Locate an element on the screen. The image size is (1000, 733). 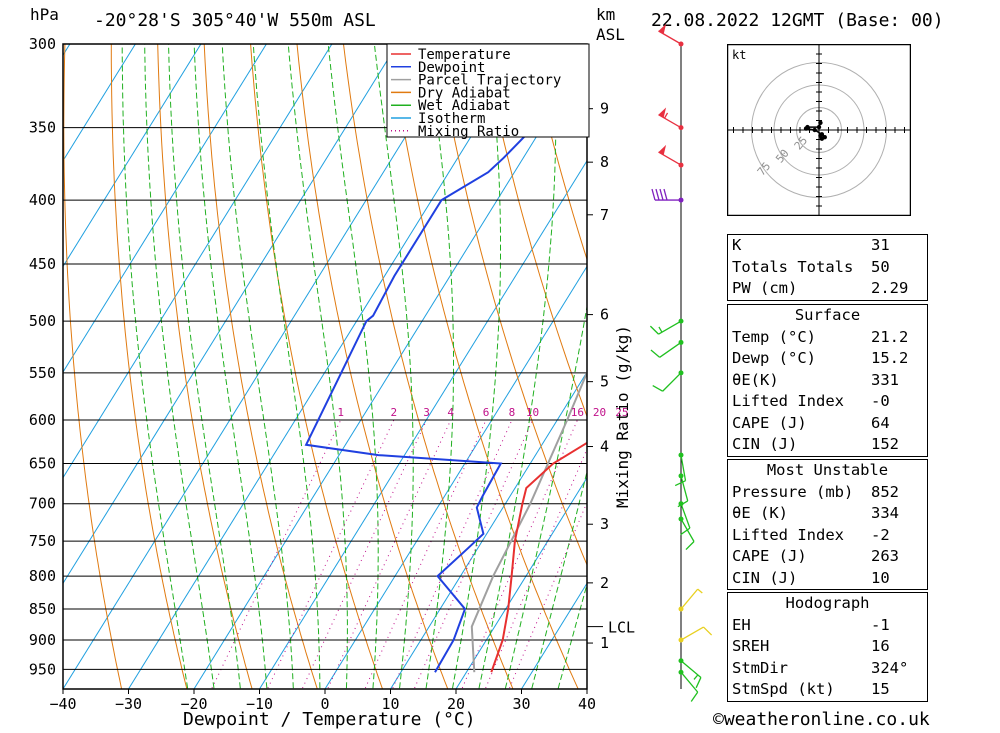
index-value: 50 is located at coordinates (880, 266).